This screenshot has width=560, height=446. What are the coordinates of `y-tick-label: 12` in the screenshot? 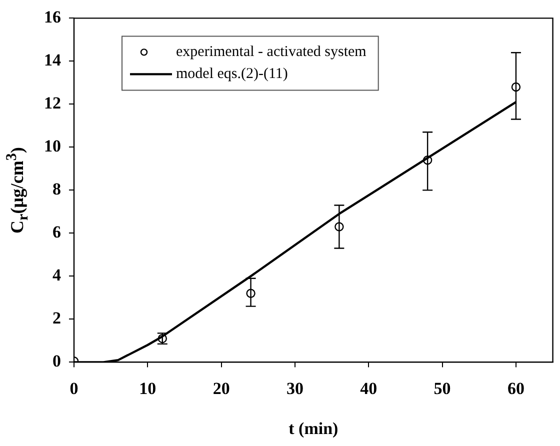 It's located at (52, 103).